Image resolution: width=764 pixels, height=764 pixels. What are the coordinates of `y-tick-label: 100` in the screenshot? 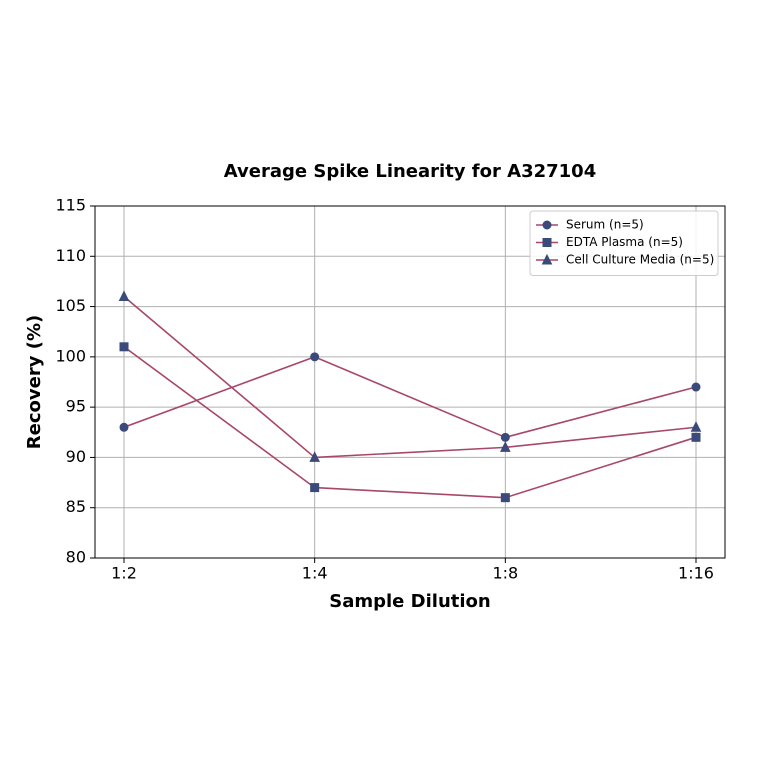 It's located at (70, 355).